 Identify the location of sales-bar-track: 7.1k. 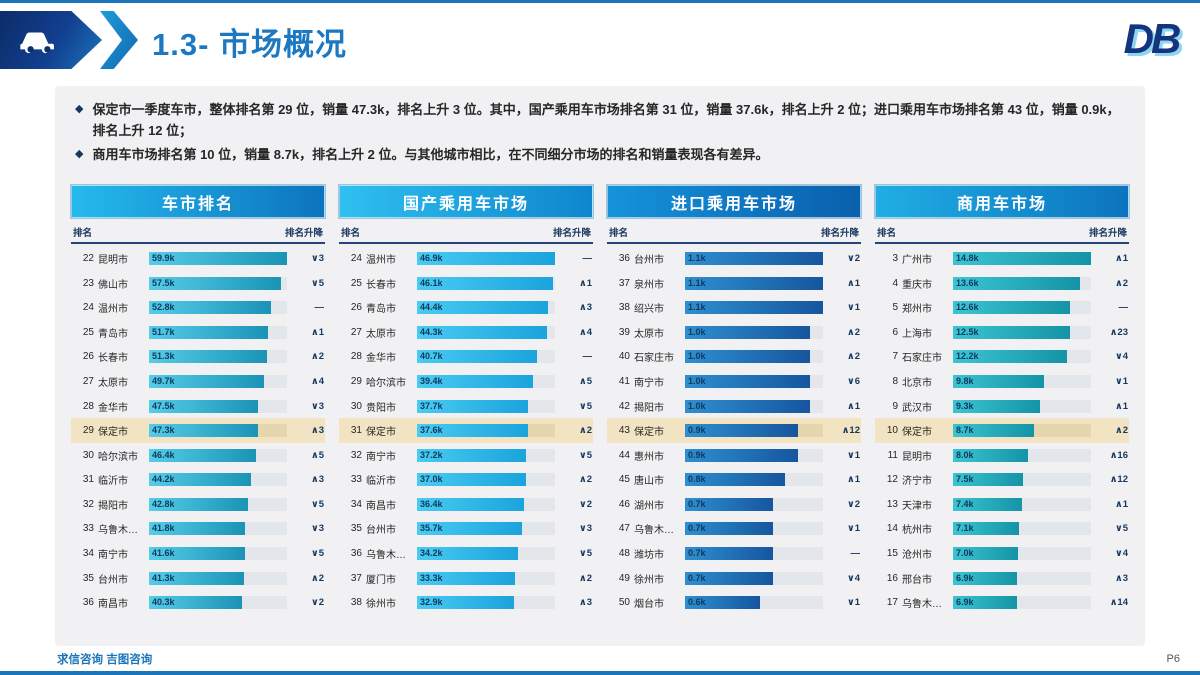
(1022, 529).